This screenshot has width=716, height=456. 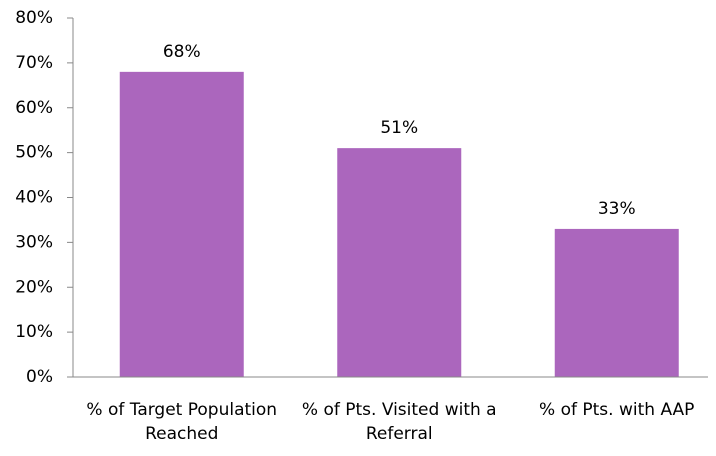 I want to click on x-tick-label: % of Target Population Reached, so click(x=182, y=422).